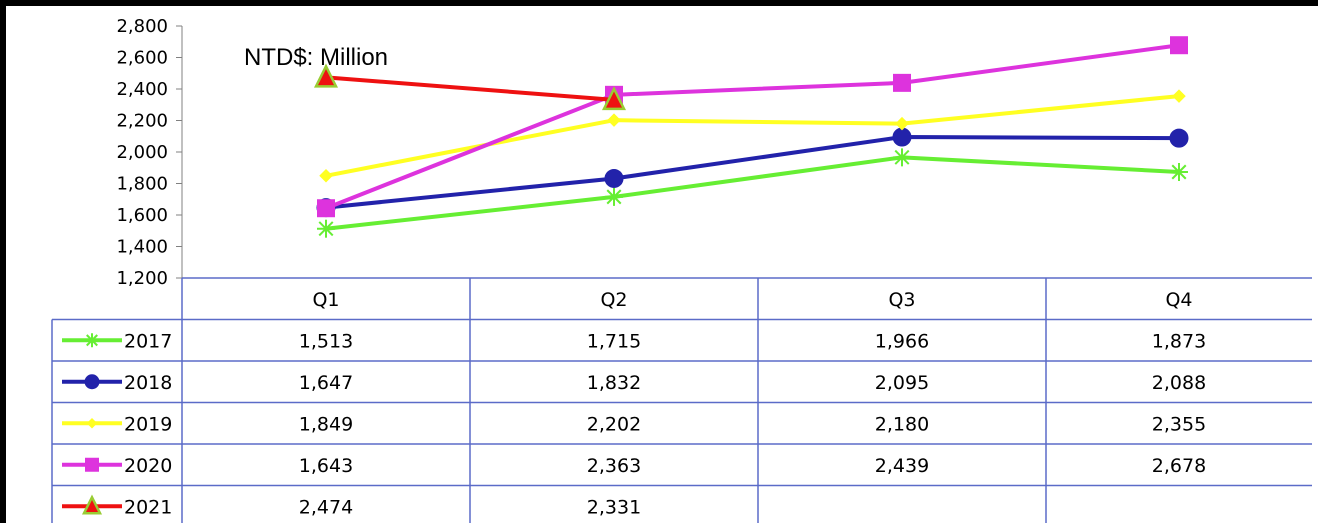  What do you see at coordinates (92, 423) in the screenshot?
I see `legend-key-marker-2019` at bounding box center [92, 423].